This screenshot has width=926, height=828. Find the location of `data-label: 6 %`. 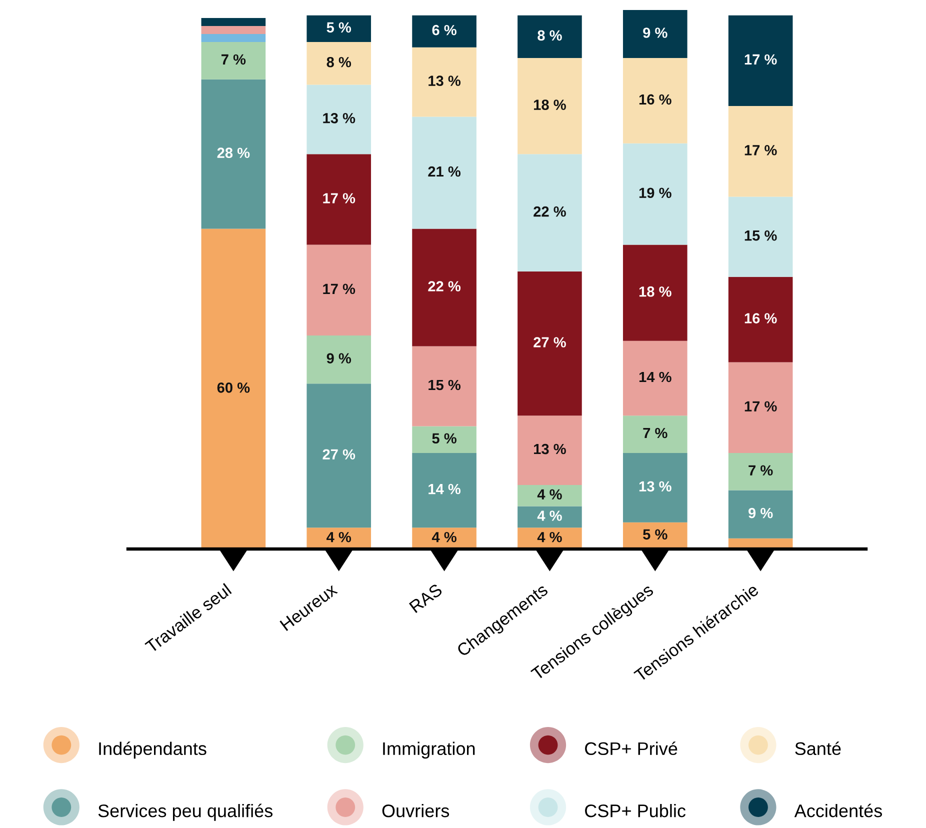

data-label: 6 % is located at coordinates (444, 30).